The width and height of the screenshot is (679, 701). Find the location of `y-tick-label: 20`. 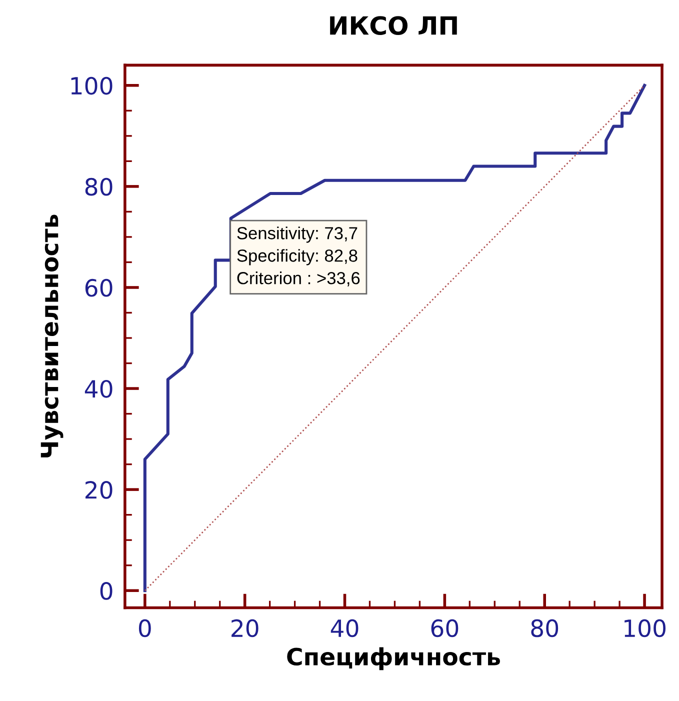

y-tick-label: 20 is located at coordinates (99, 490).